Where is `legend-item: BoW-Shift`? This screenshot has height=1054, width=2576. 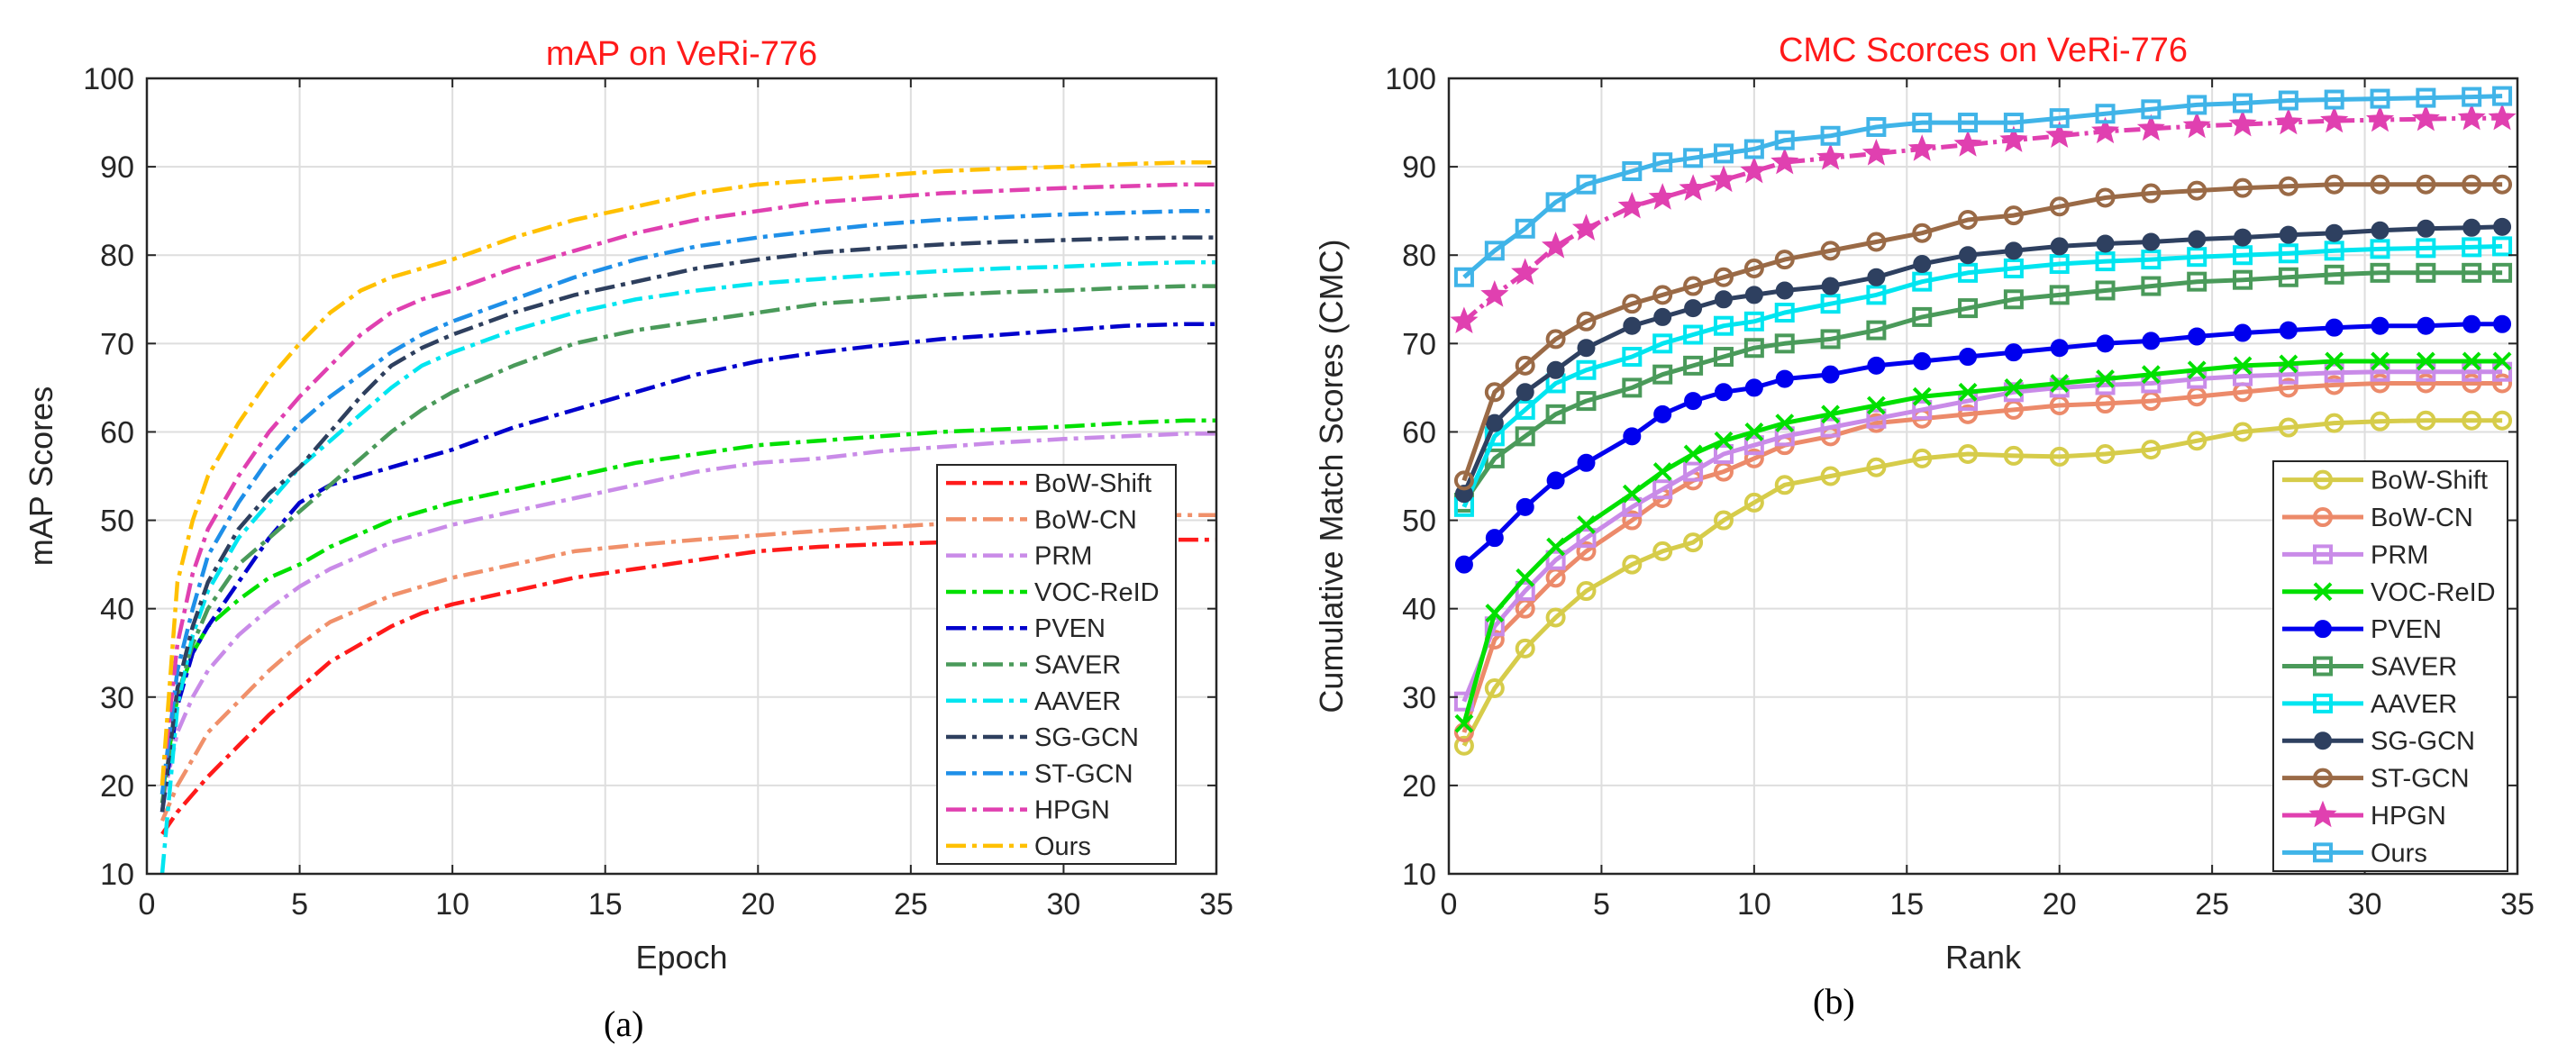 legend-item: BoW-Shift is located at coordinates (1048, 484).